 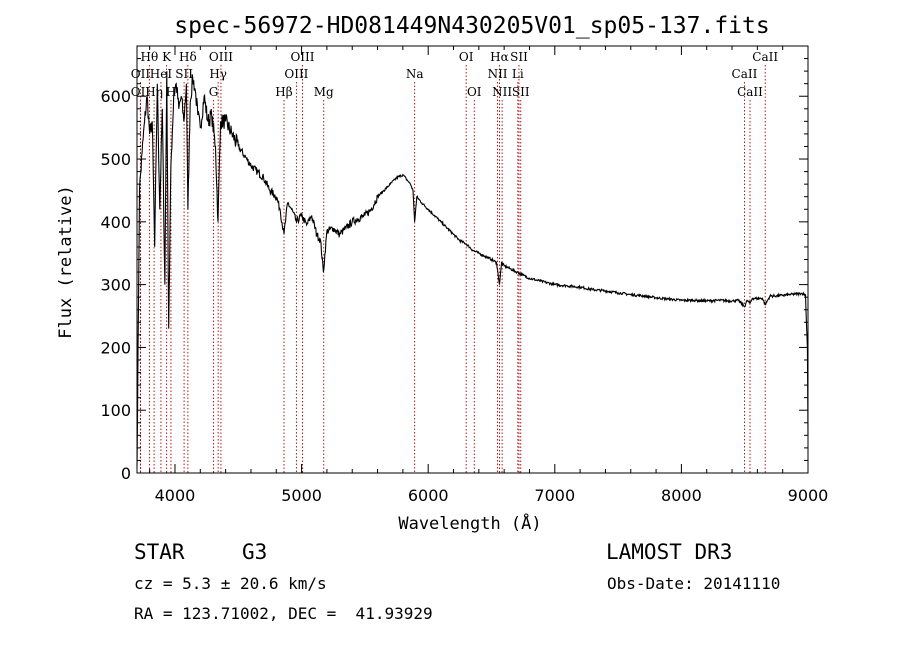 I want to click on spectral-line-label: Hδ, so click(x=188, y=57).